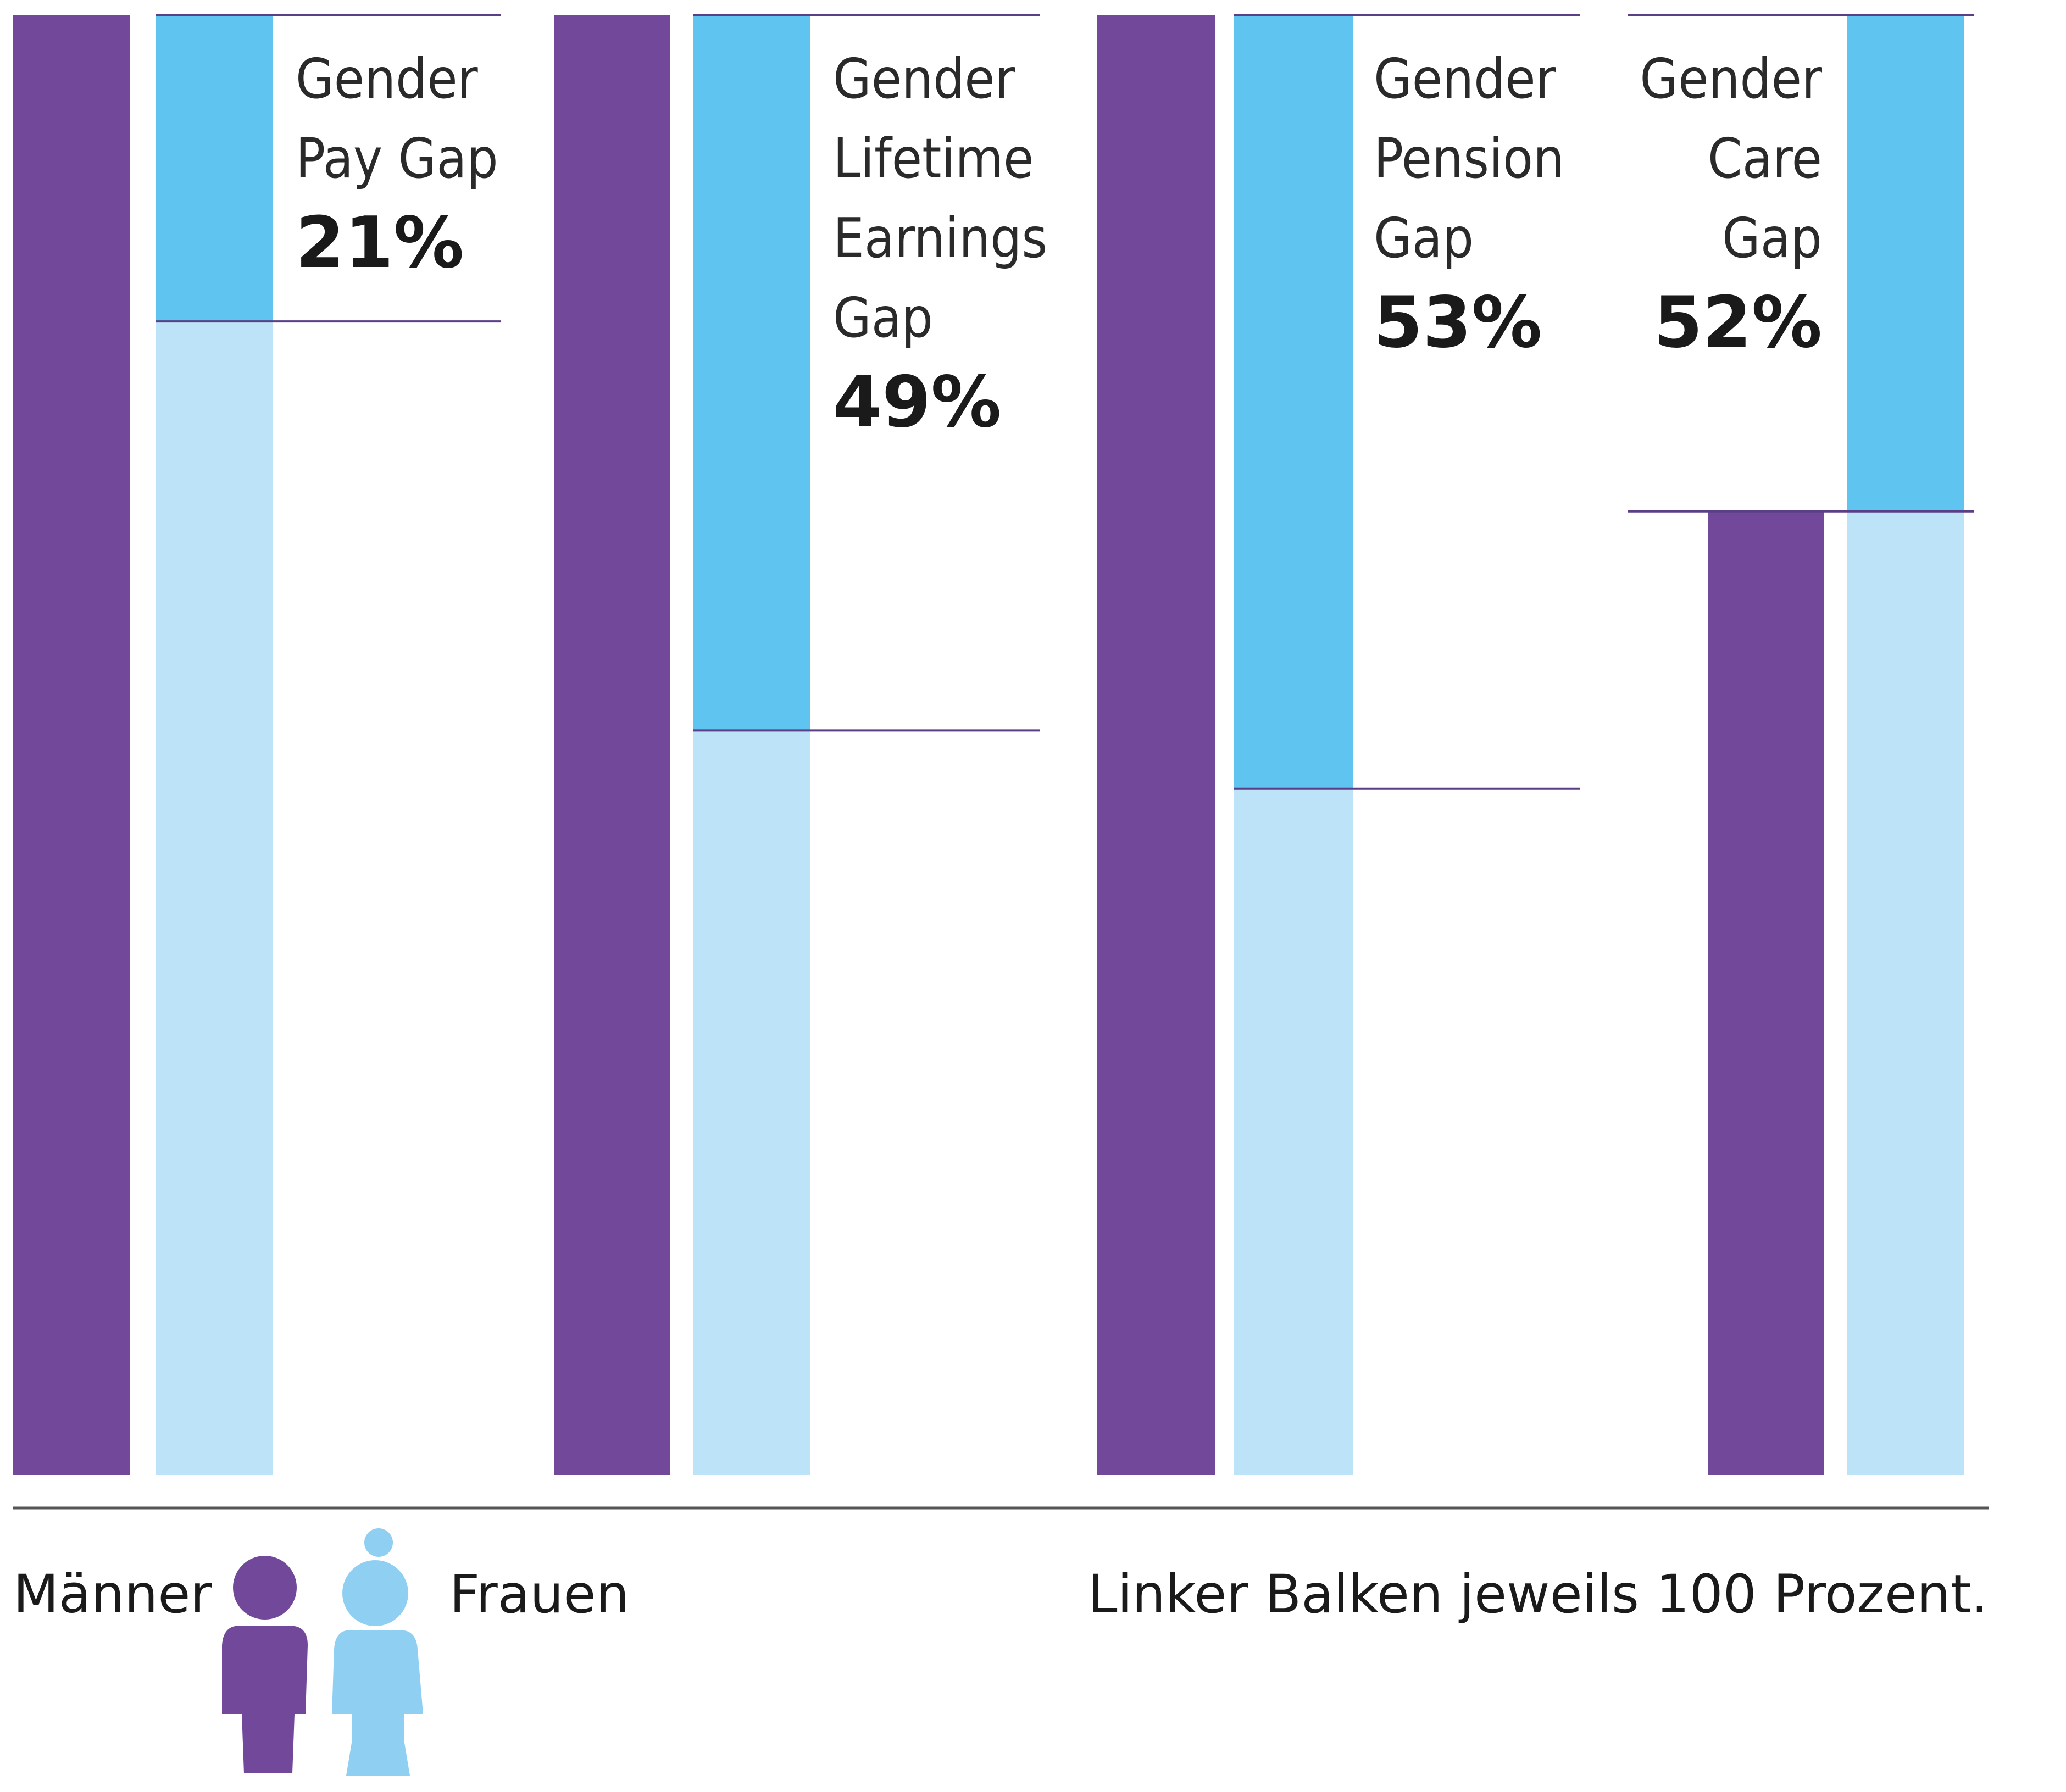 The height and width of the screenshot is (1792, 2066). I want to click on gap-value: 21%, so click(380, 243).